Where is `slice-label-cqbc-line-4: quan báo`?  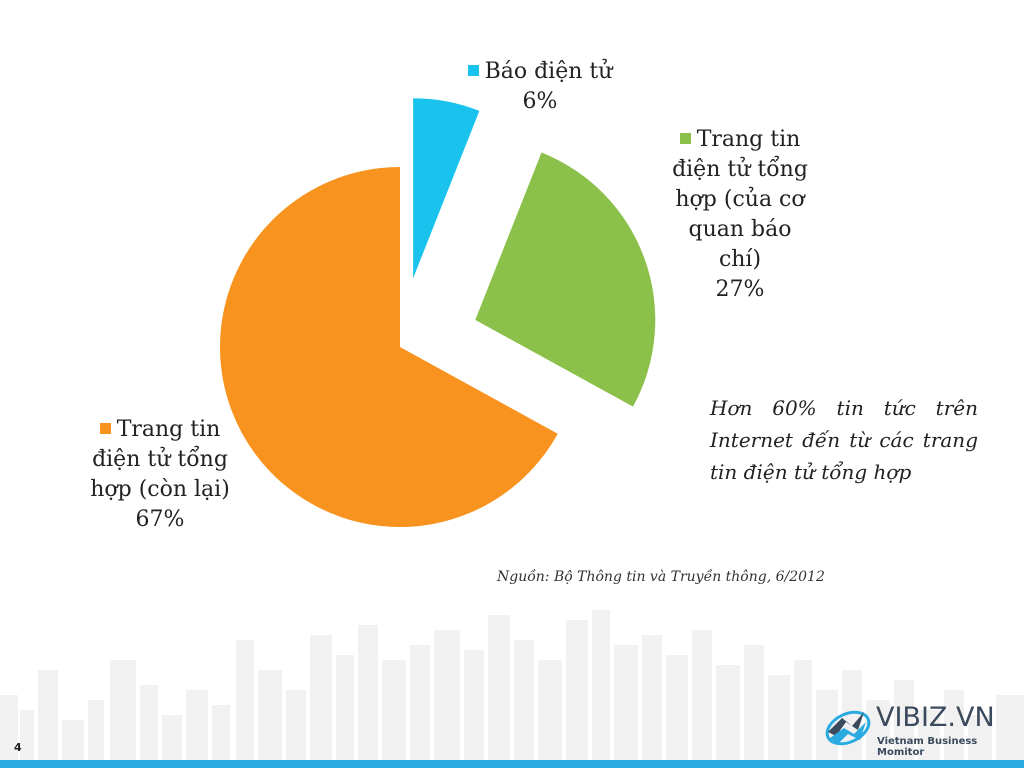 slice-label-cqbc-line-4: quan báo is located at coordinates (740, 229).